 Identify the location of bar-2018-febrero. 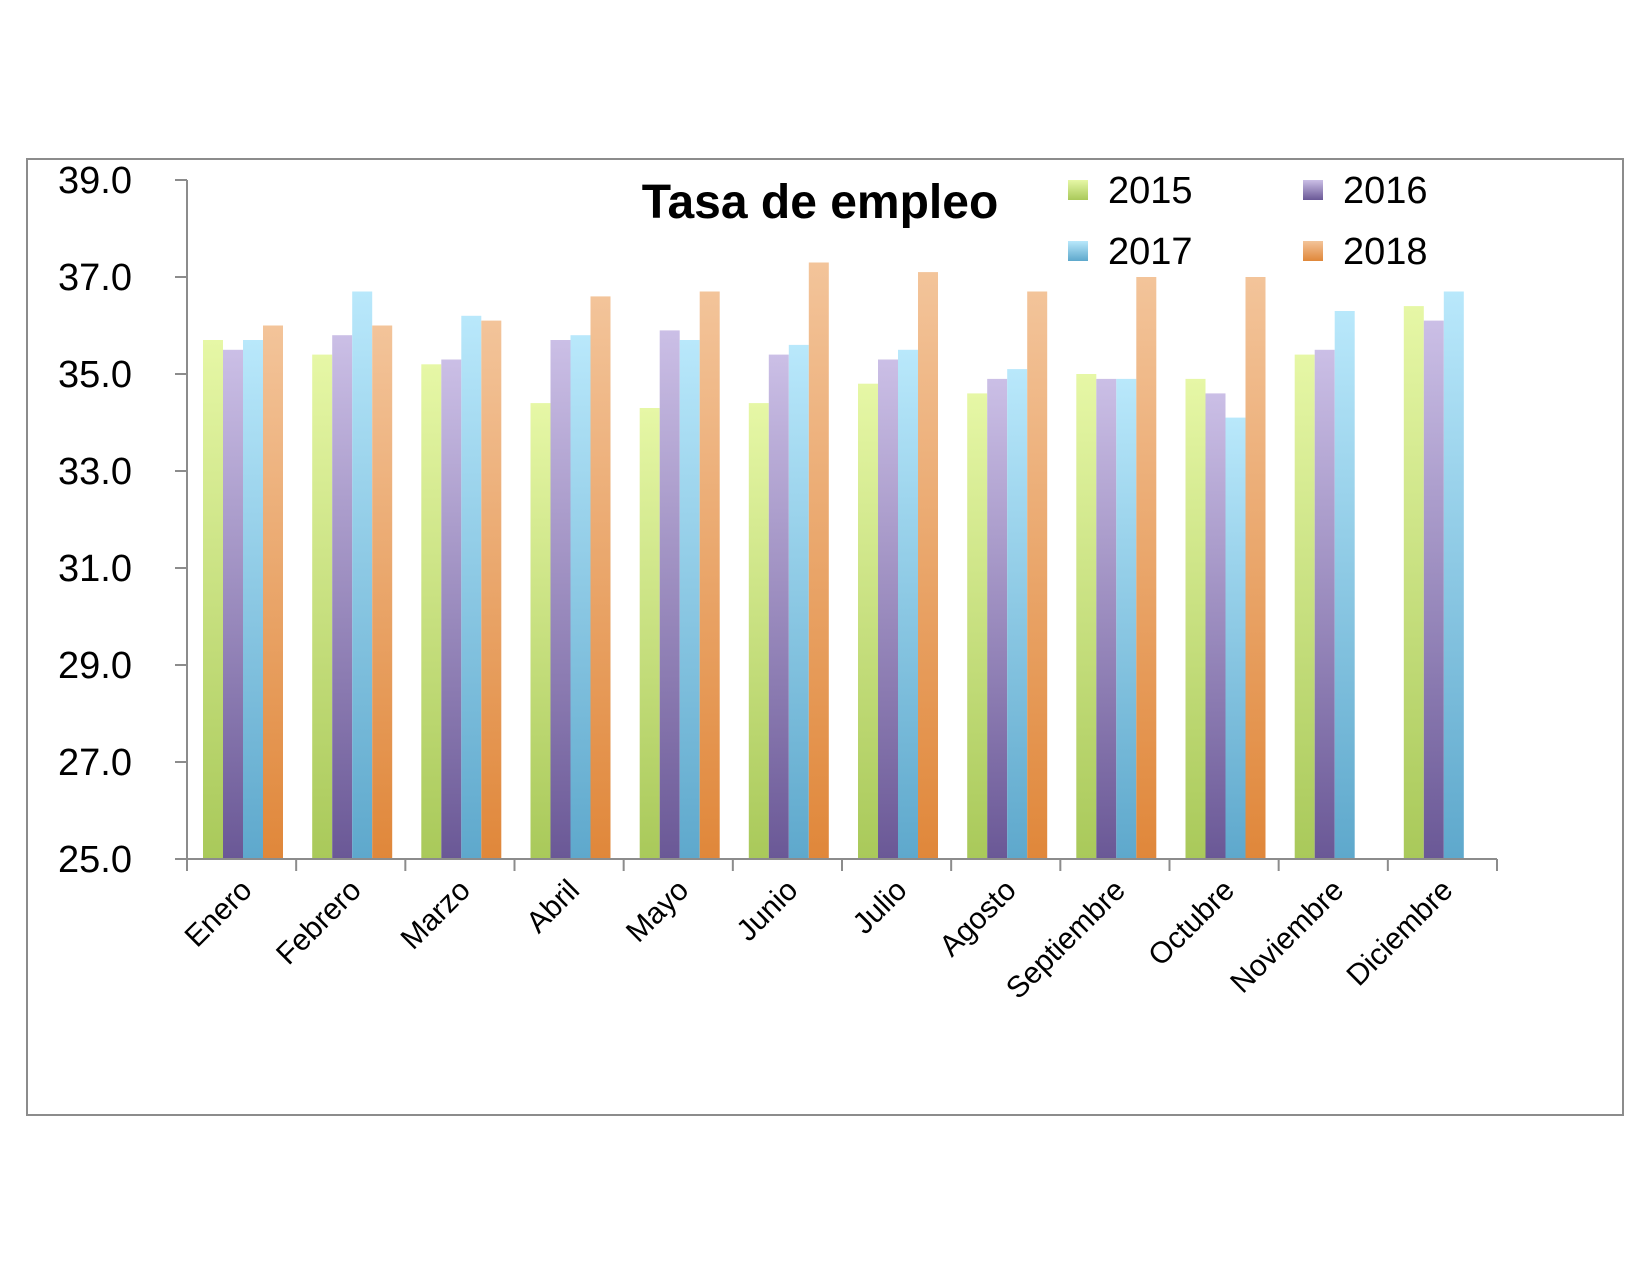
(382, 592).